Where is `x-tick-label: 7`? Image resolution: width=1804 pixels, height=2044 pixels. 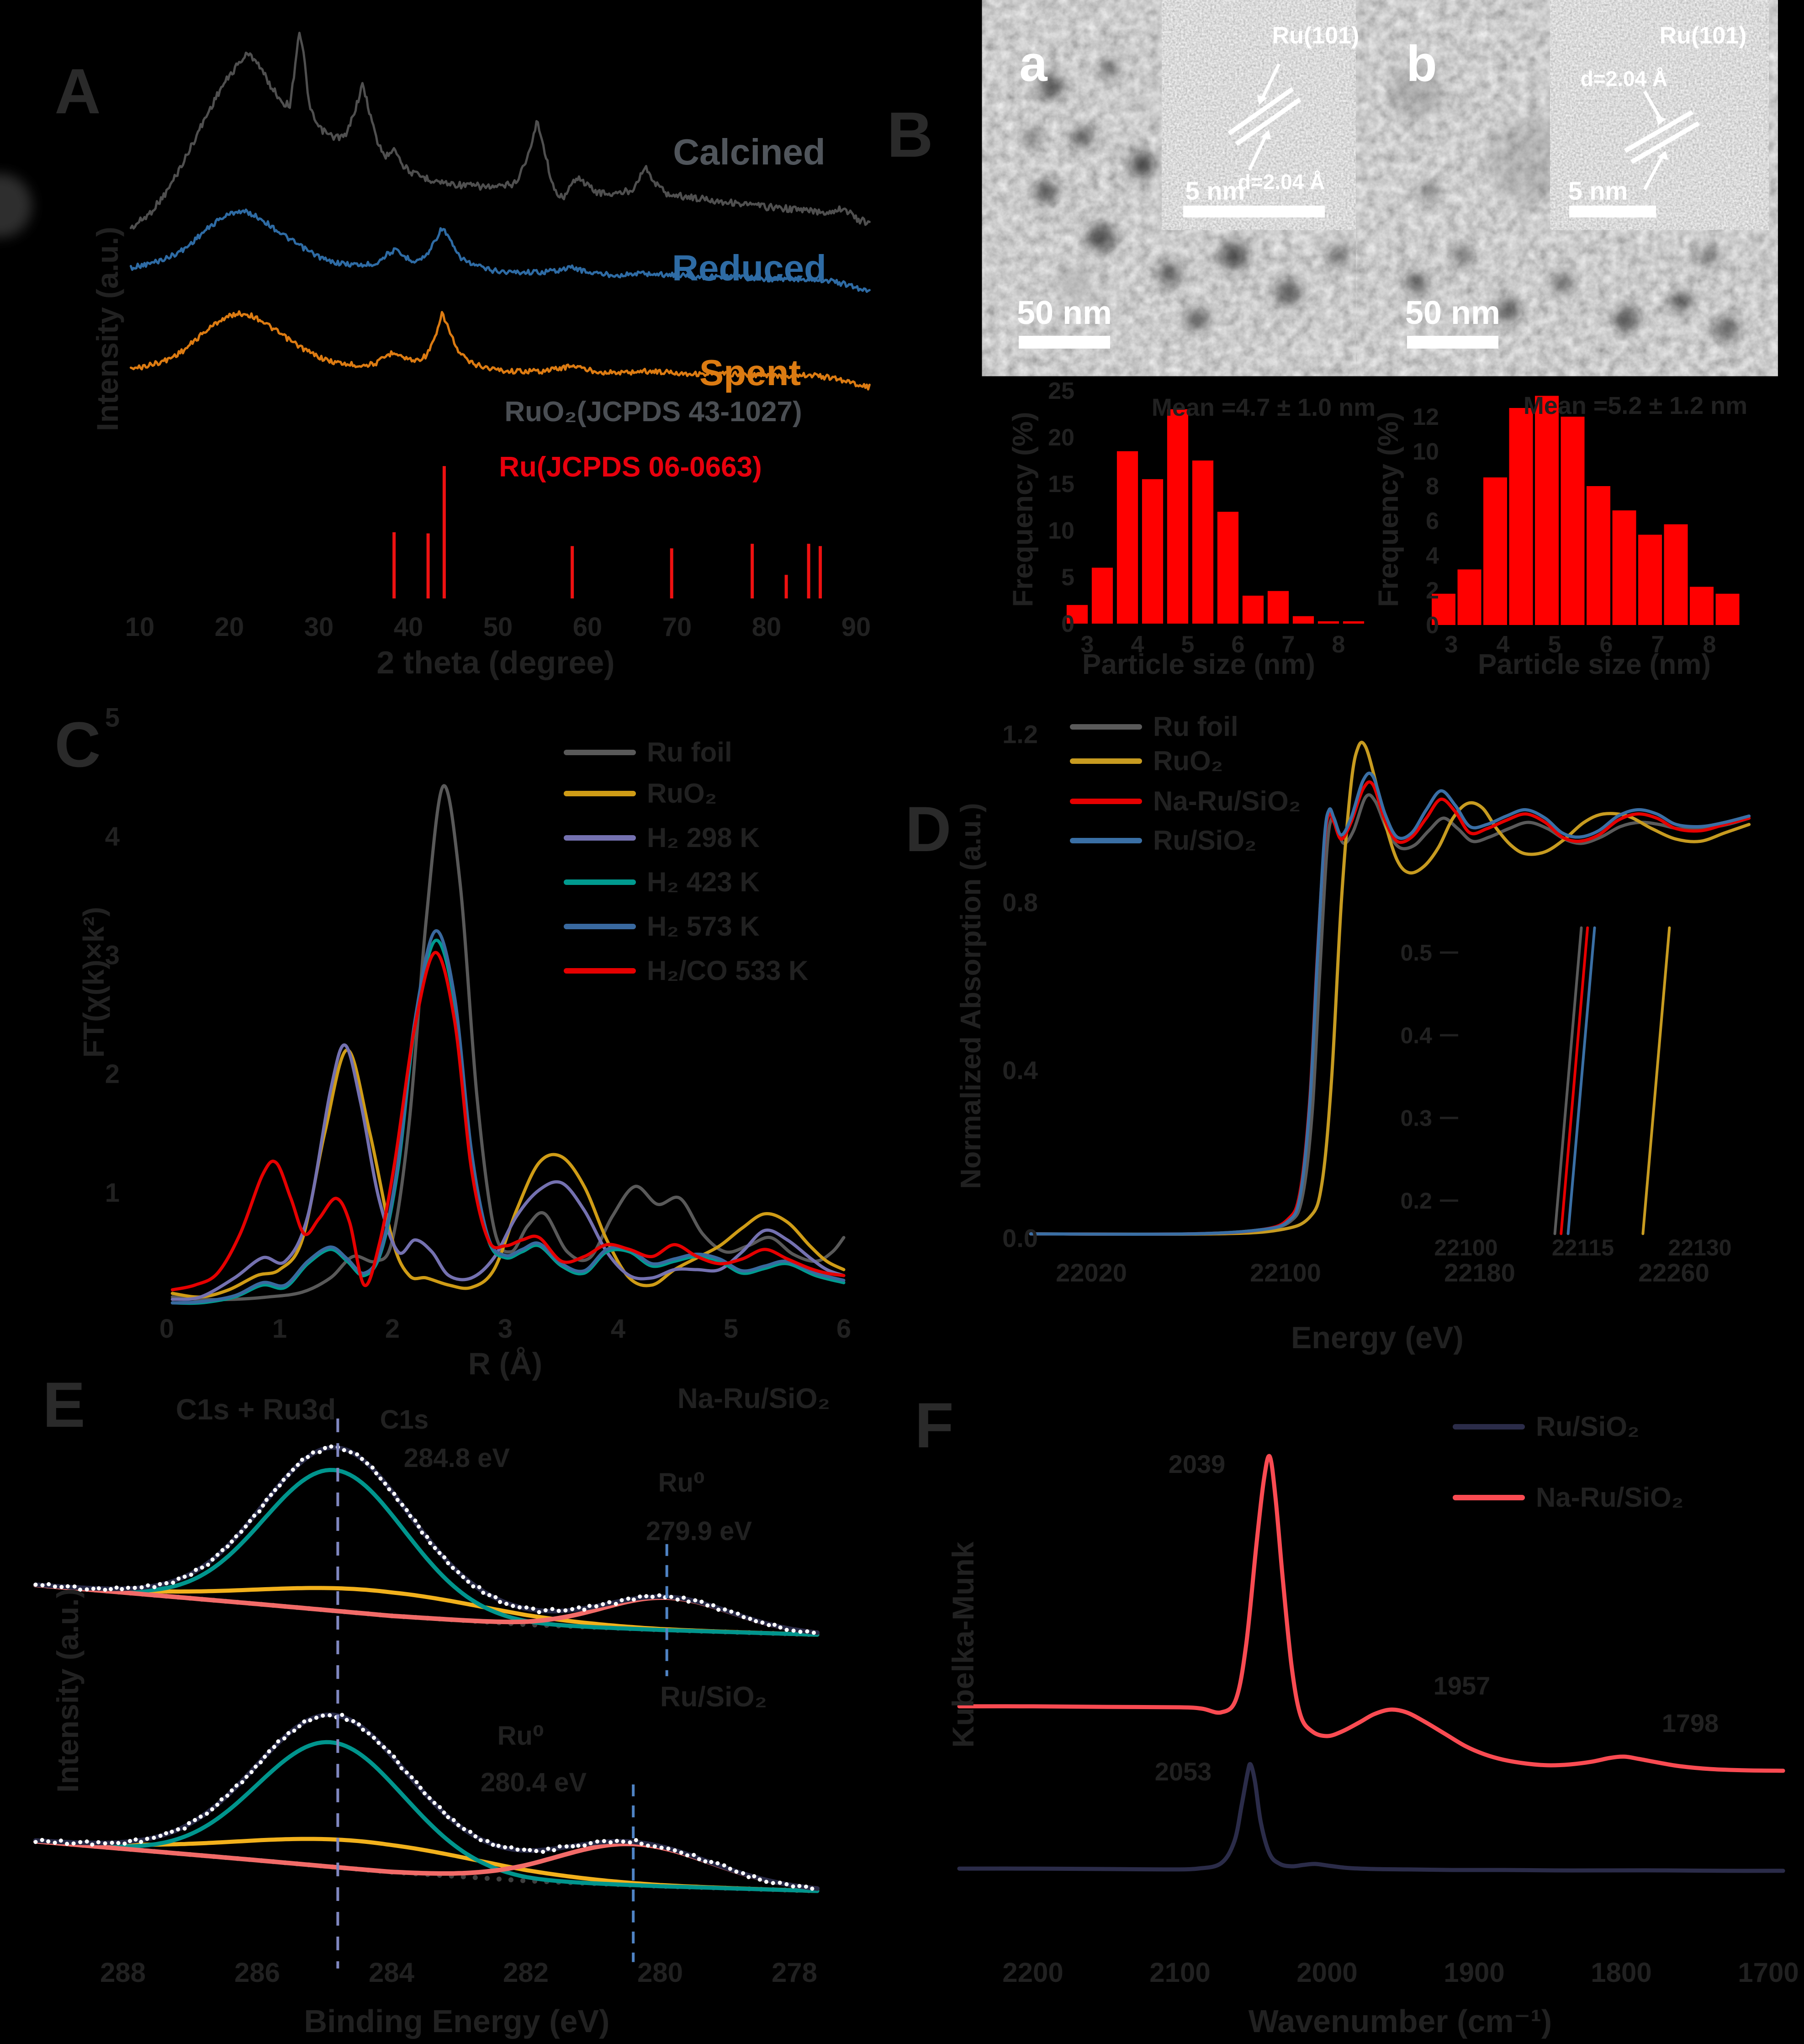 x-tick-label: 7 is located at coordinates (1288, 644).